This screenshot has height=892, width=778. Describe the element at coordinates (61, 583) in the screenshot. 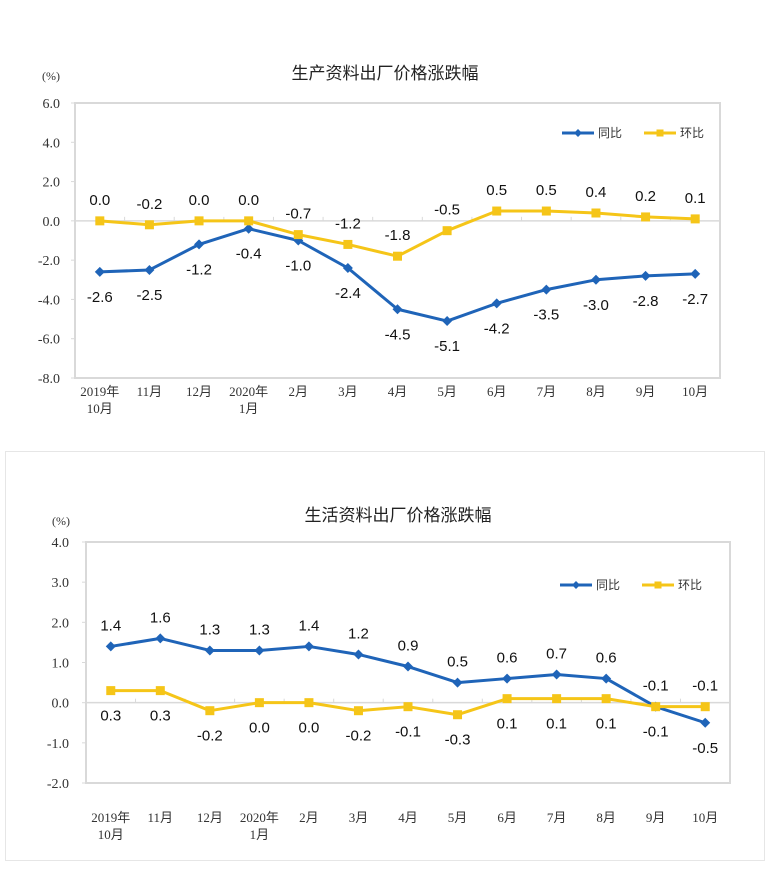

I see `y-tick-label: 3.0` at that location.